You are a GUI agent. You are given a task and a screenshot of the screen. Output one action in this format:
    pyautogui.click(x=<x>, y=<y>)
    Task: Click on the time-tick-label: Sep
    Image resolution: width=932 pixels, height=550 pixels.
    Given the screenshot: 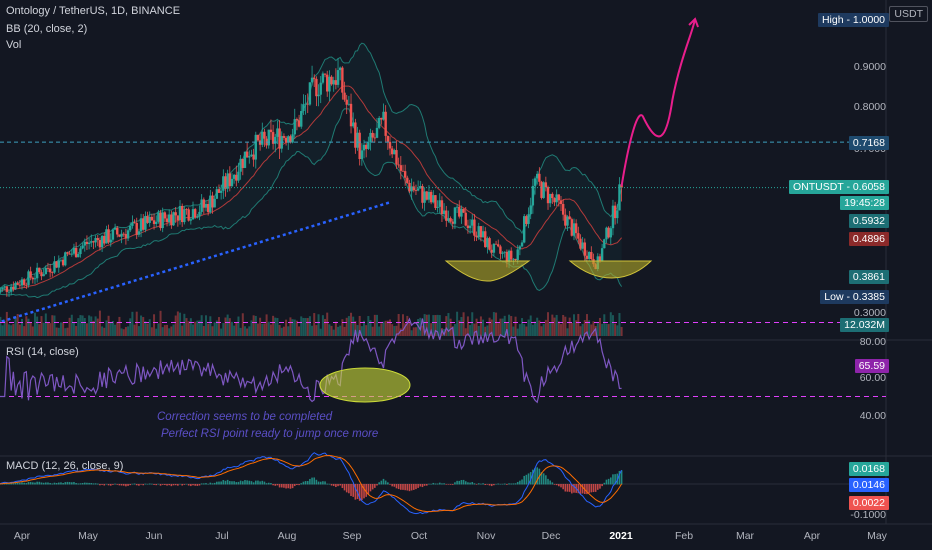 What is the action you would take?
    pyautogui.click(x=352, y=536)
    